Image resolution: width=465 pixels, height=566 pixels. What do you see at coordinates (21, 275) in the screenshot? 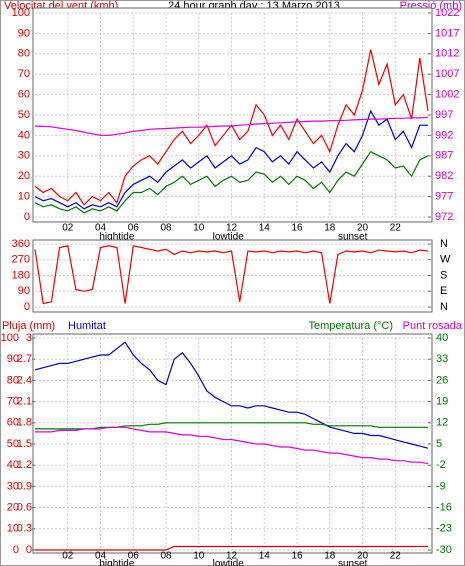
I see `y-tick-label: 180` at bounding box center [21, 275].